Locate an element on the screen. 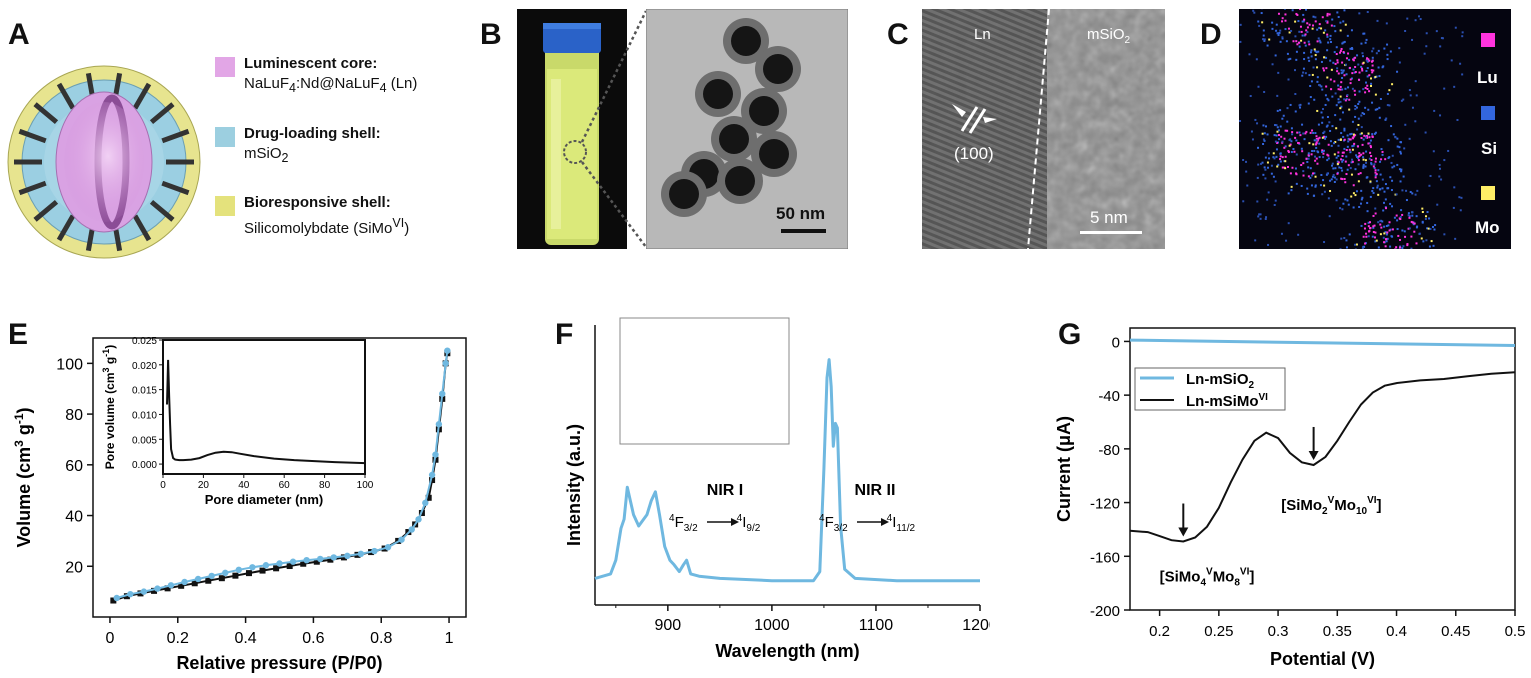 This screenshot has height=678, width=1531. chart-g-ytick: 0 is located at coordinates (1116, 342).